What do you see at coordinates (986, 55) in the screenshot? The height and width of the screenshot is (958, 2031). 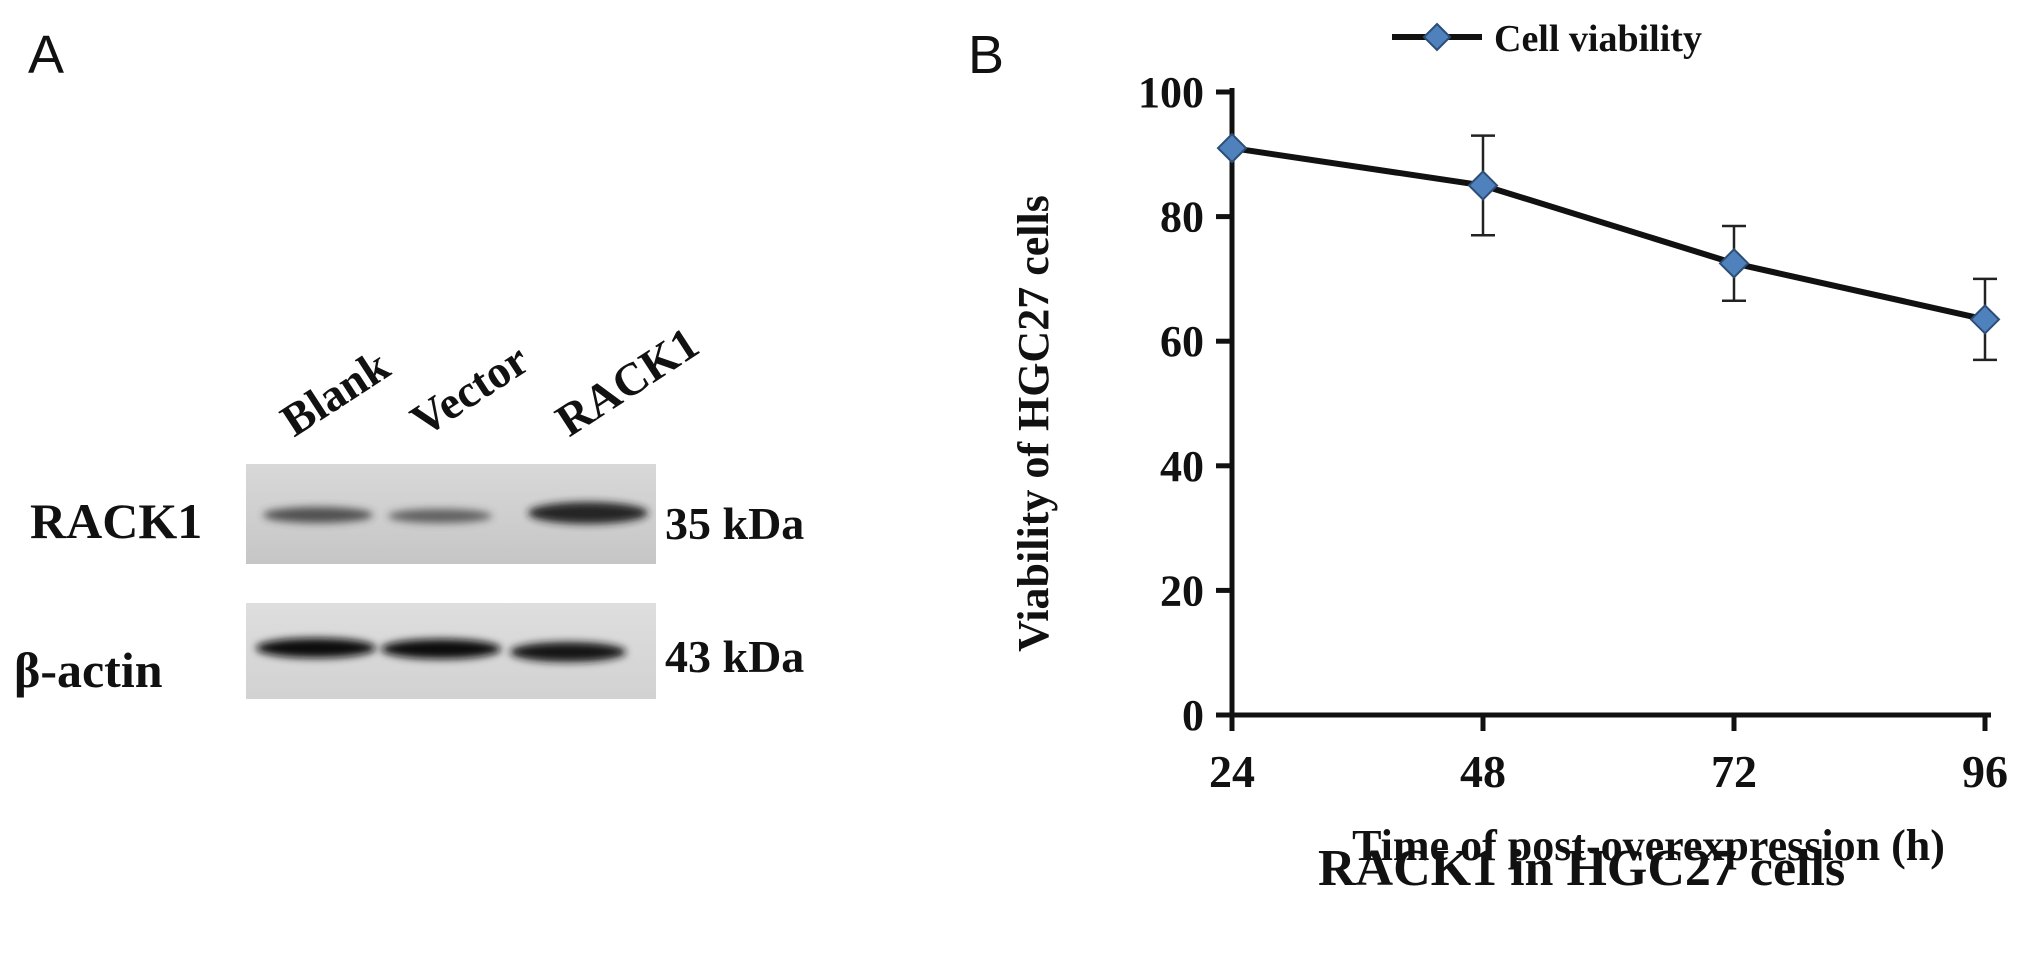 I see `panel-b-letter: B` at bounding box center [986, 55].